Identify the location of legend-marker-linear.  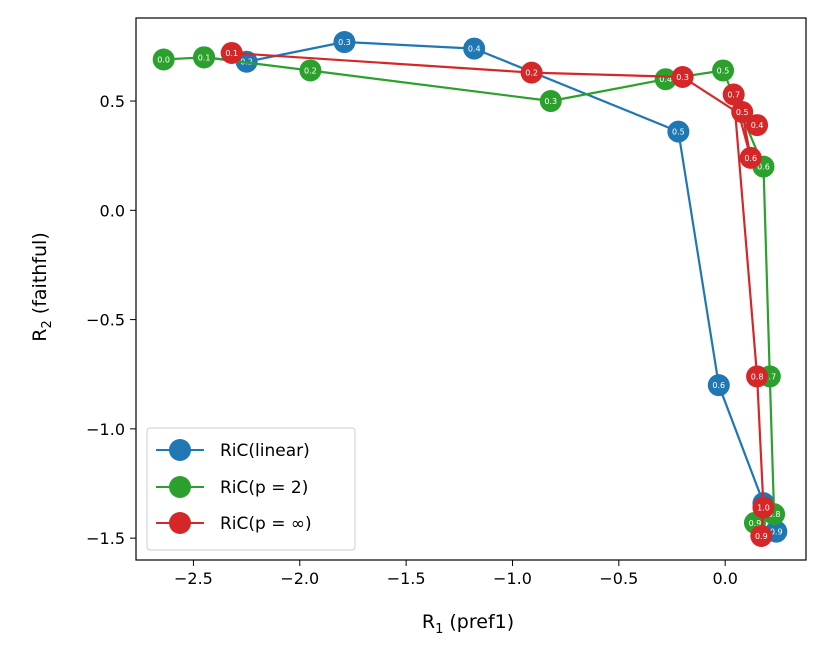
(180, 450).